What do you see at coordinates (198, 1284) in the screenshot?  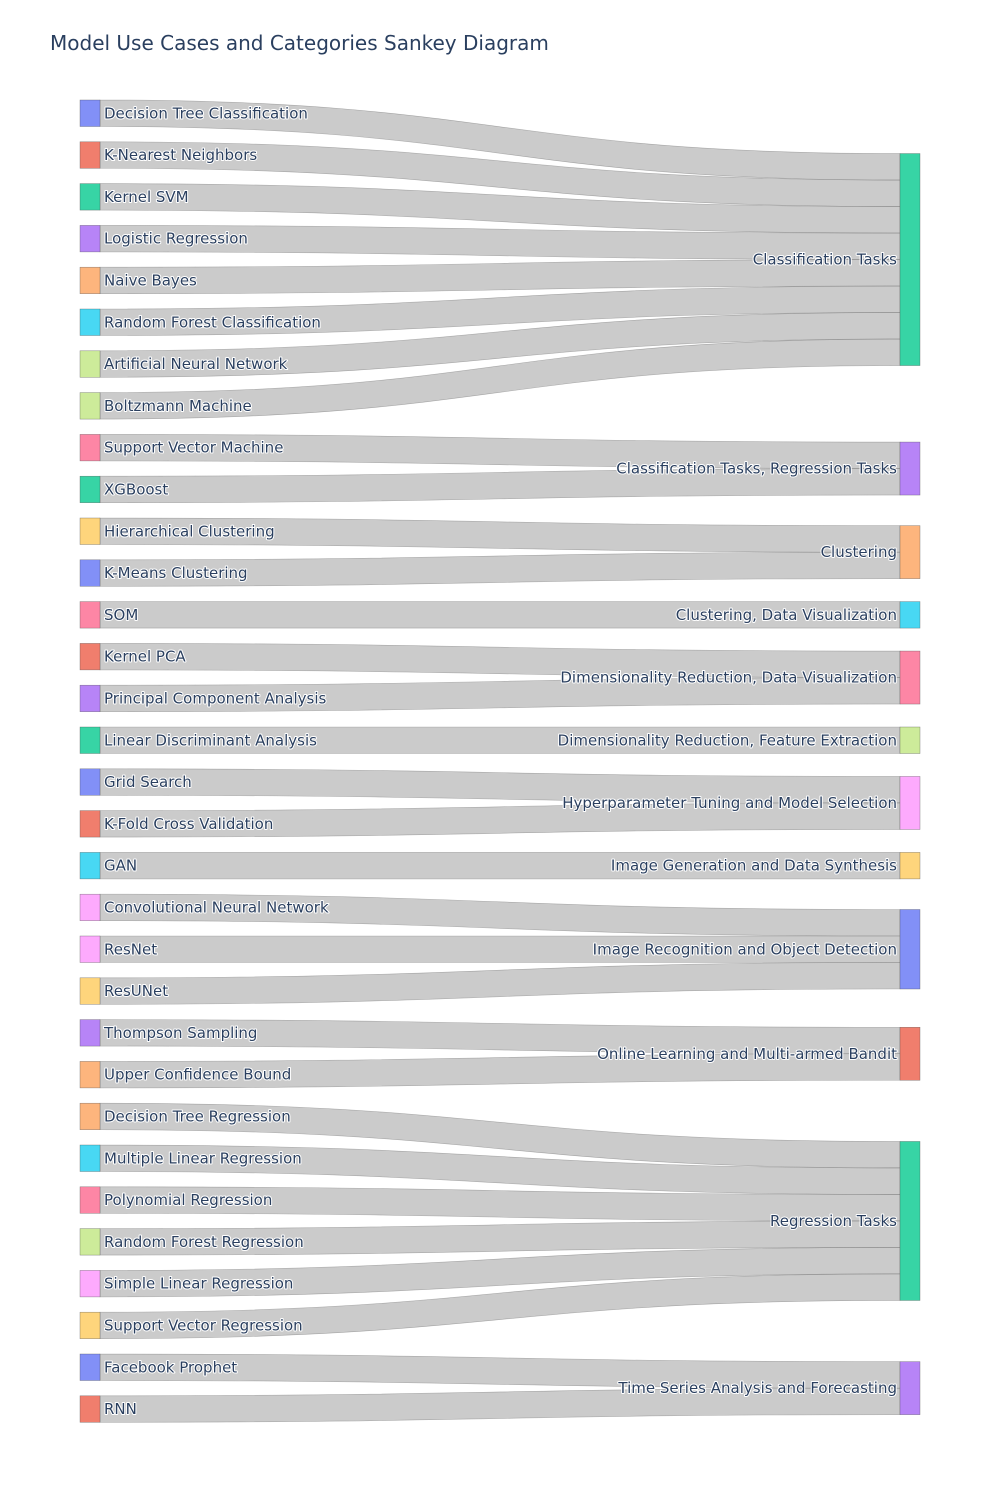 I see `source-label-simple-linear-regression: Simple Linear Regression` at bounding box center [198, 1284].